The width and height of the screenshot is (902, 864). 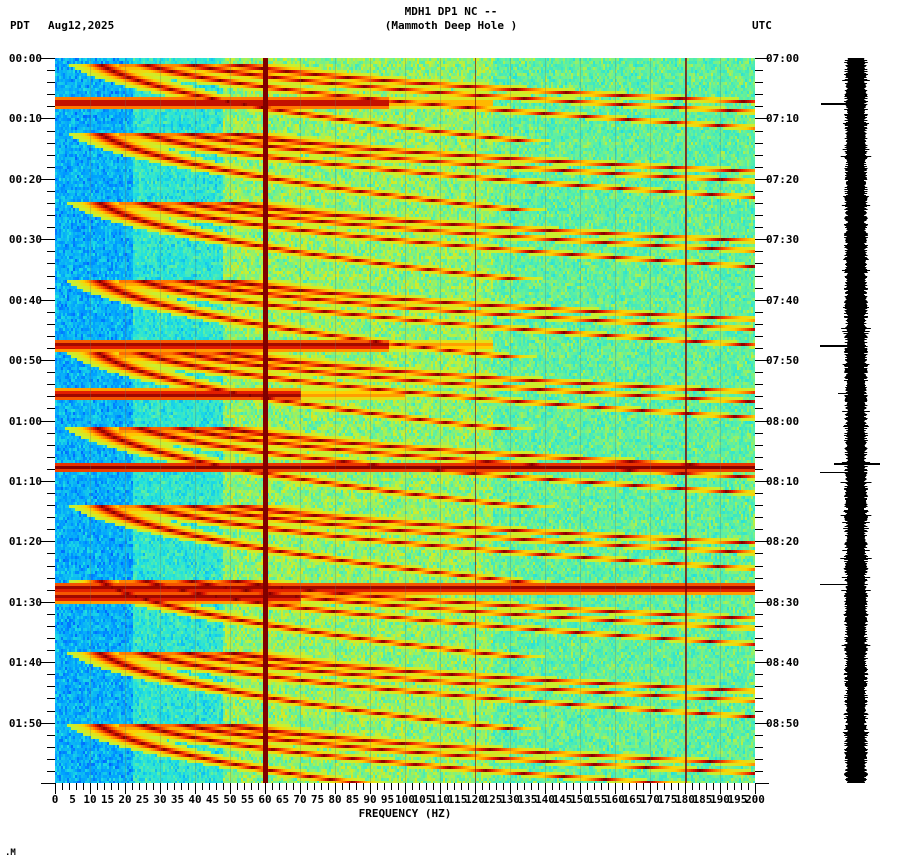 I want to click on y-axis-label: 08:10, so click(x=783, y=481).